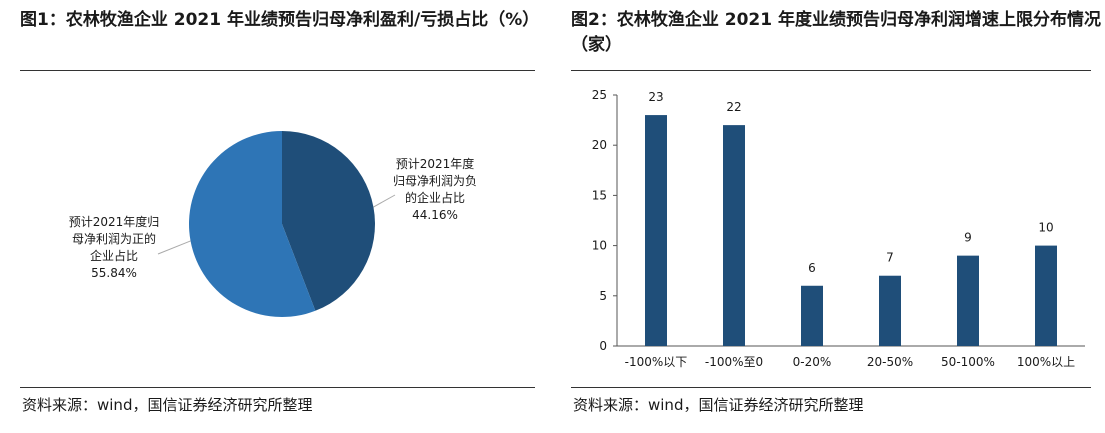 This screenshot has width=1105, height=433. I want to click on figure-1-title: 图1：农林牧渔企业 2021 年业绩预告归母净利盈利/亏损占比（%）, so click(280, 20).